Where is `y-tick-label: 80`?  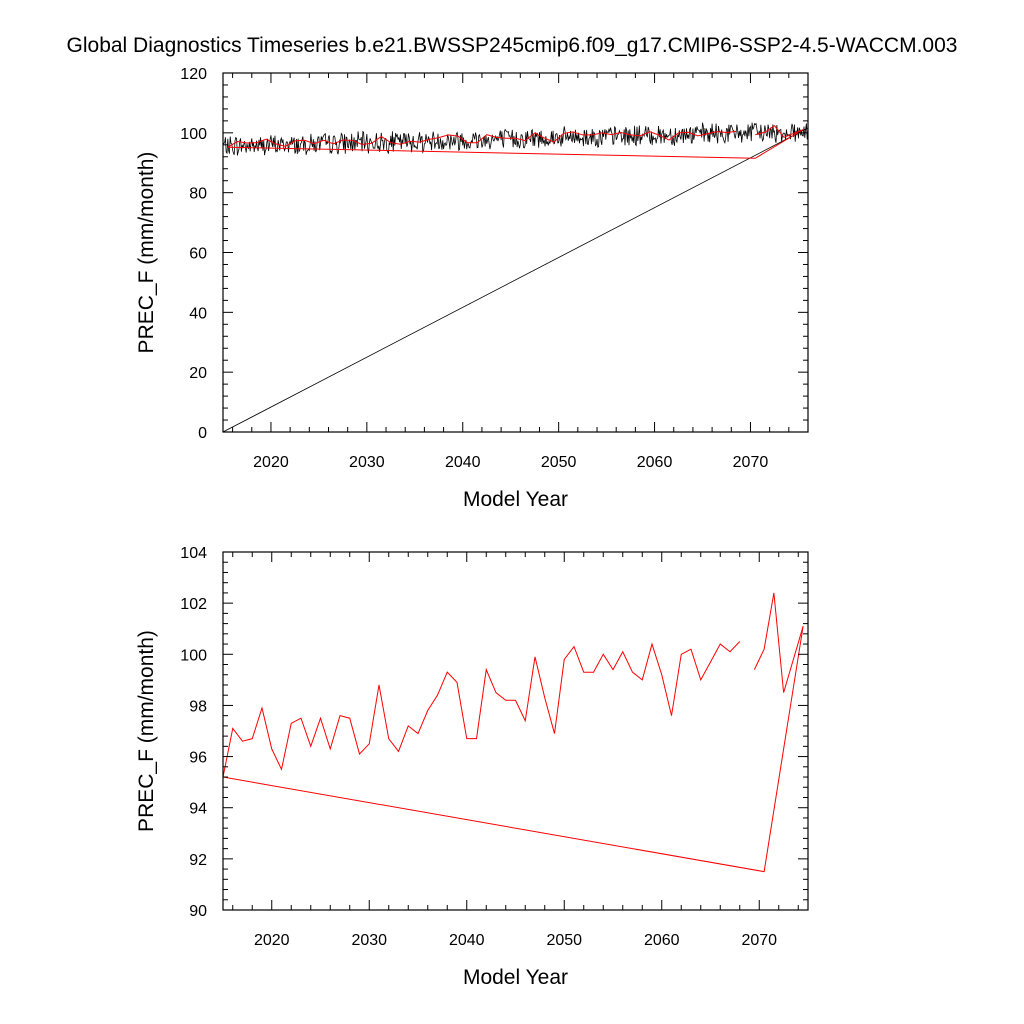
y-tick-label: 80 is located at coordinates (198, 194).